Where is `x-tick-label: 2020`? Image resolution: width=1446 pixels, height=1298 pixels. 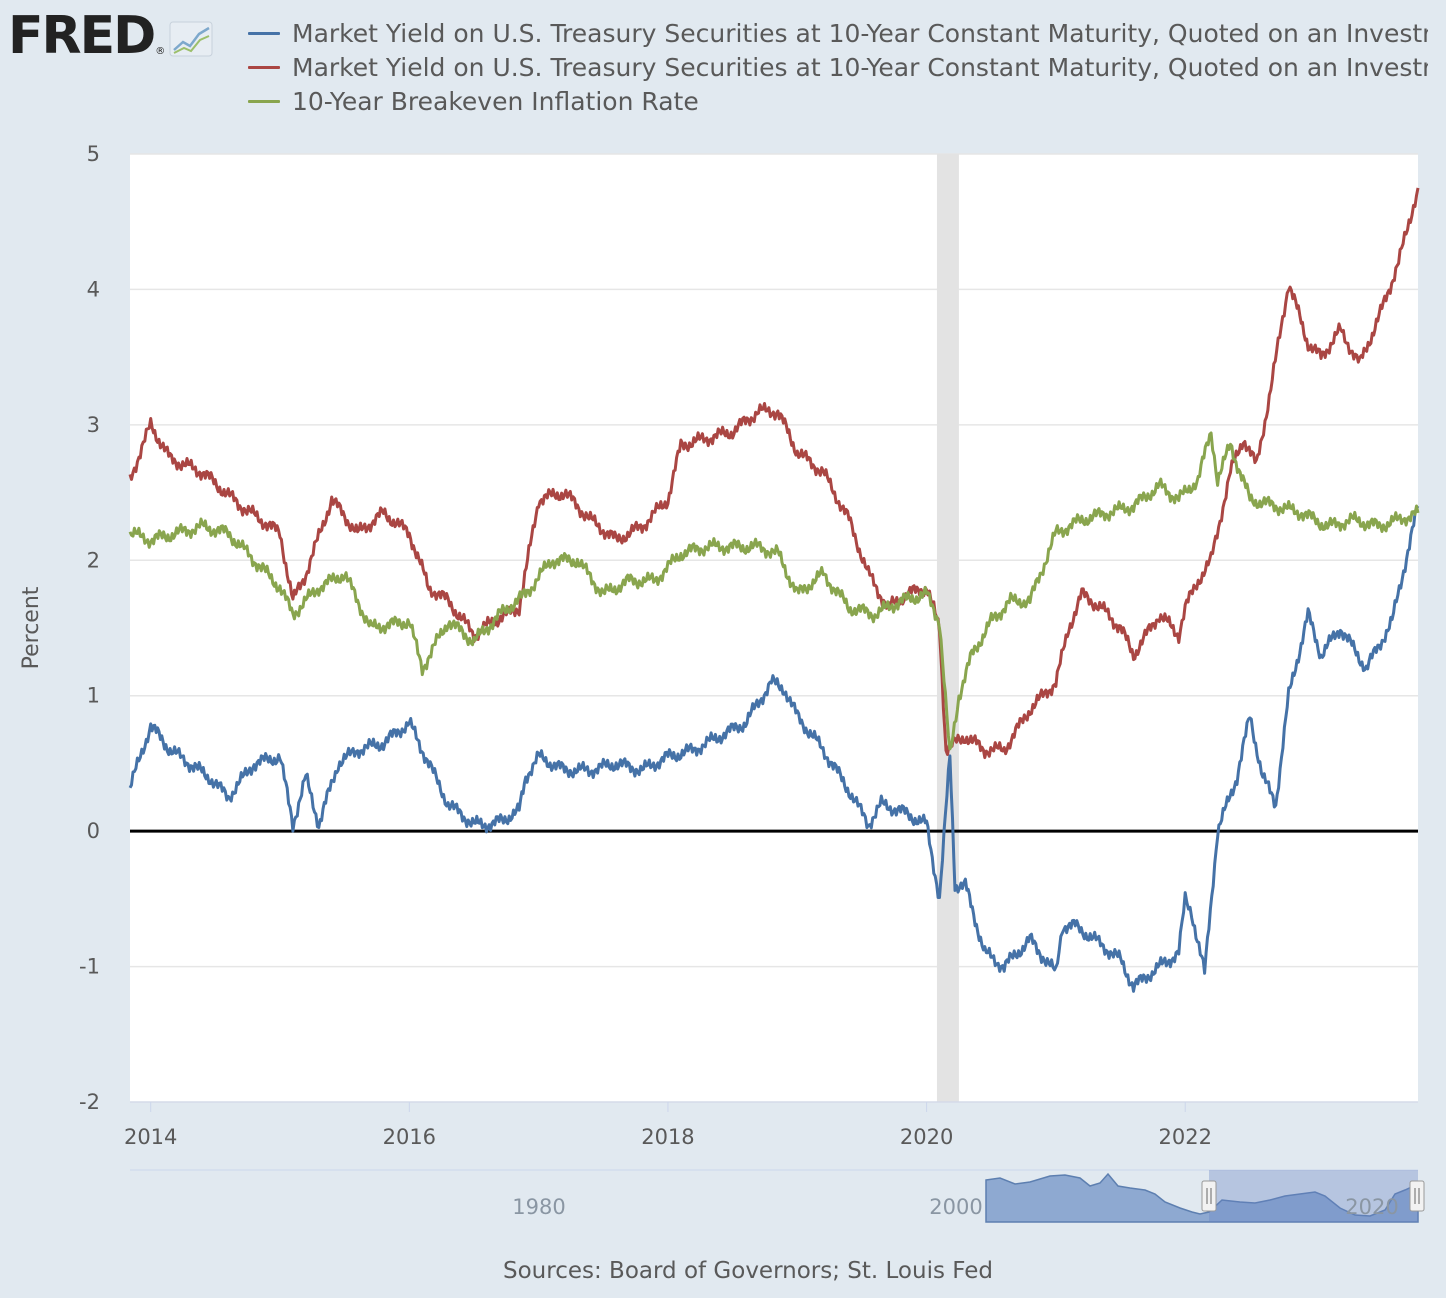
x-tick-label: 2020 is located at coordinates (926, 1137).